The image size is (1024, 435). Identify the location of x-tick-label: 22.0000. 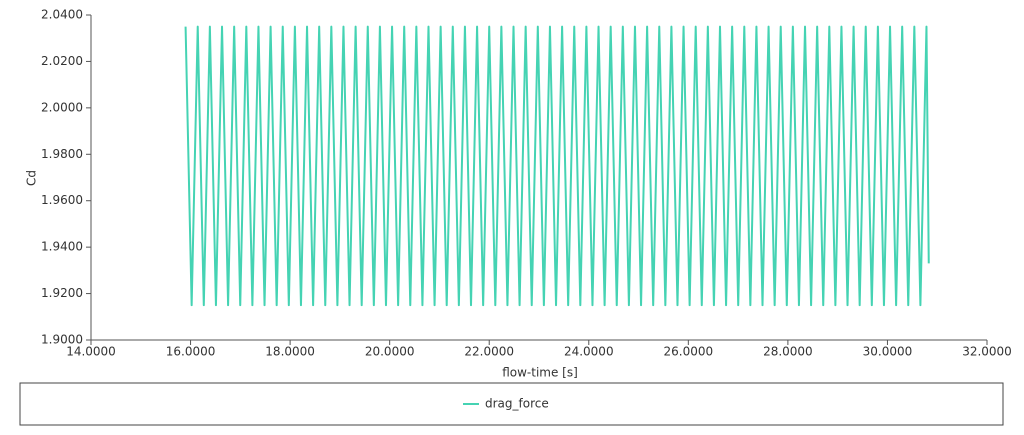
(489, 352).